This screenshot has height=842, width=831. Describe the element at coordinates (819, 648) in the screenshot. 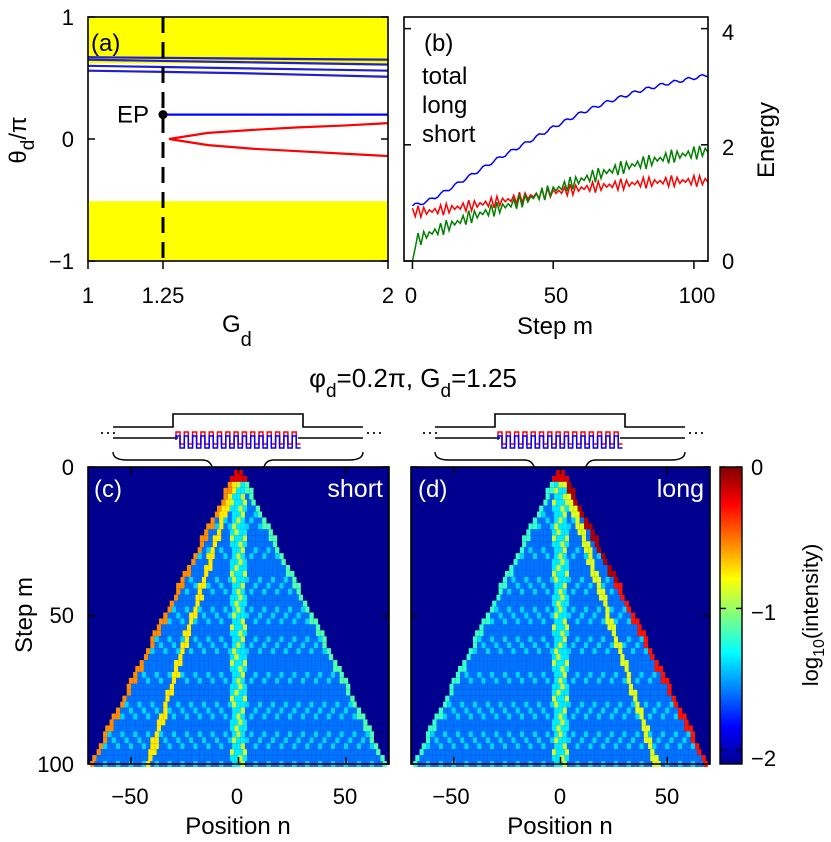

I see `colorbar-label-sub: 10` at that location.